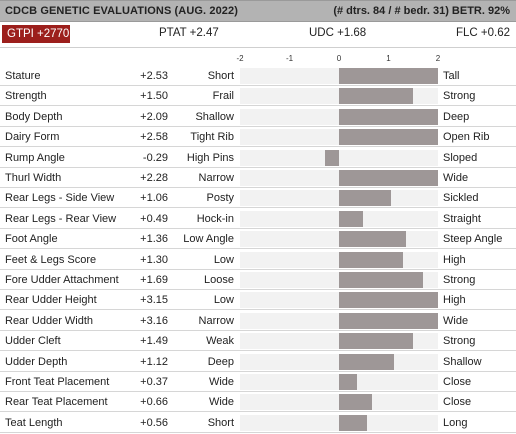 The image size is (516, 434). I want to click on trait-high-label: Shallow, so click(462, 361).